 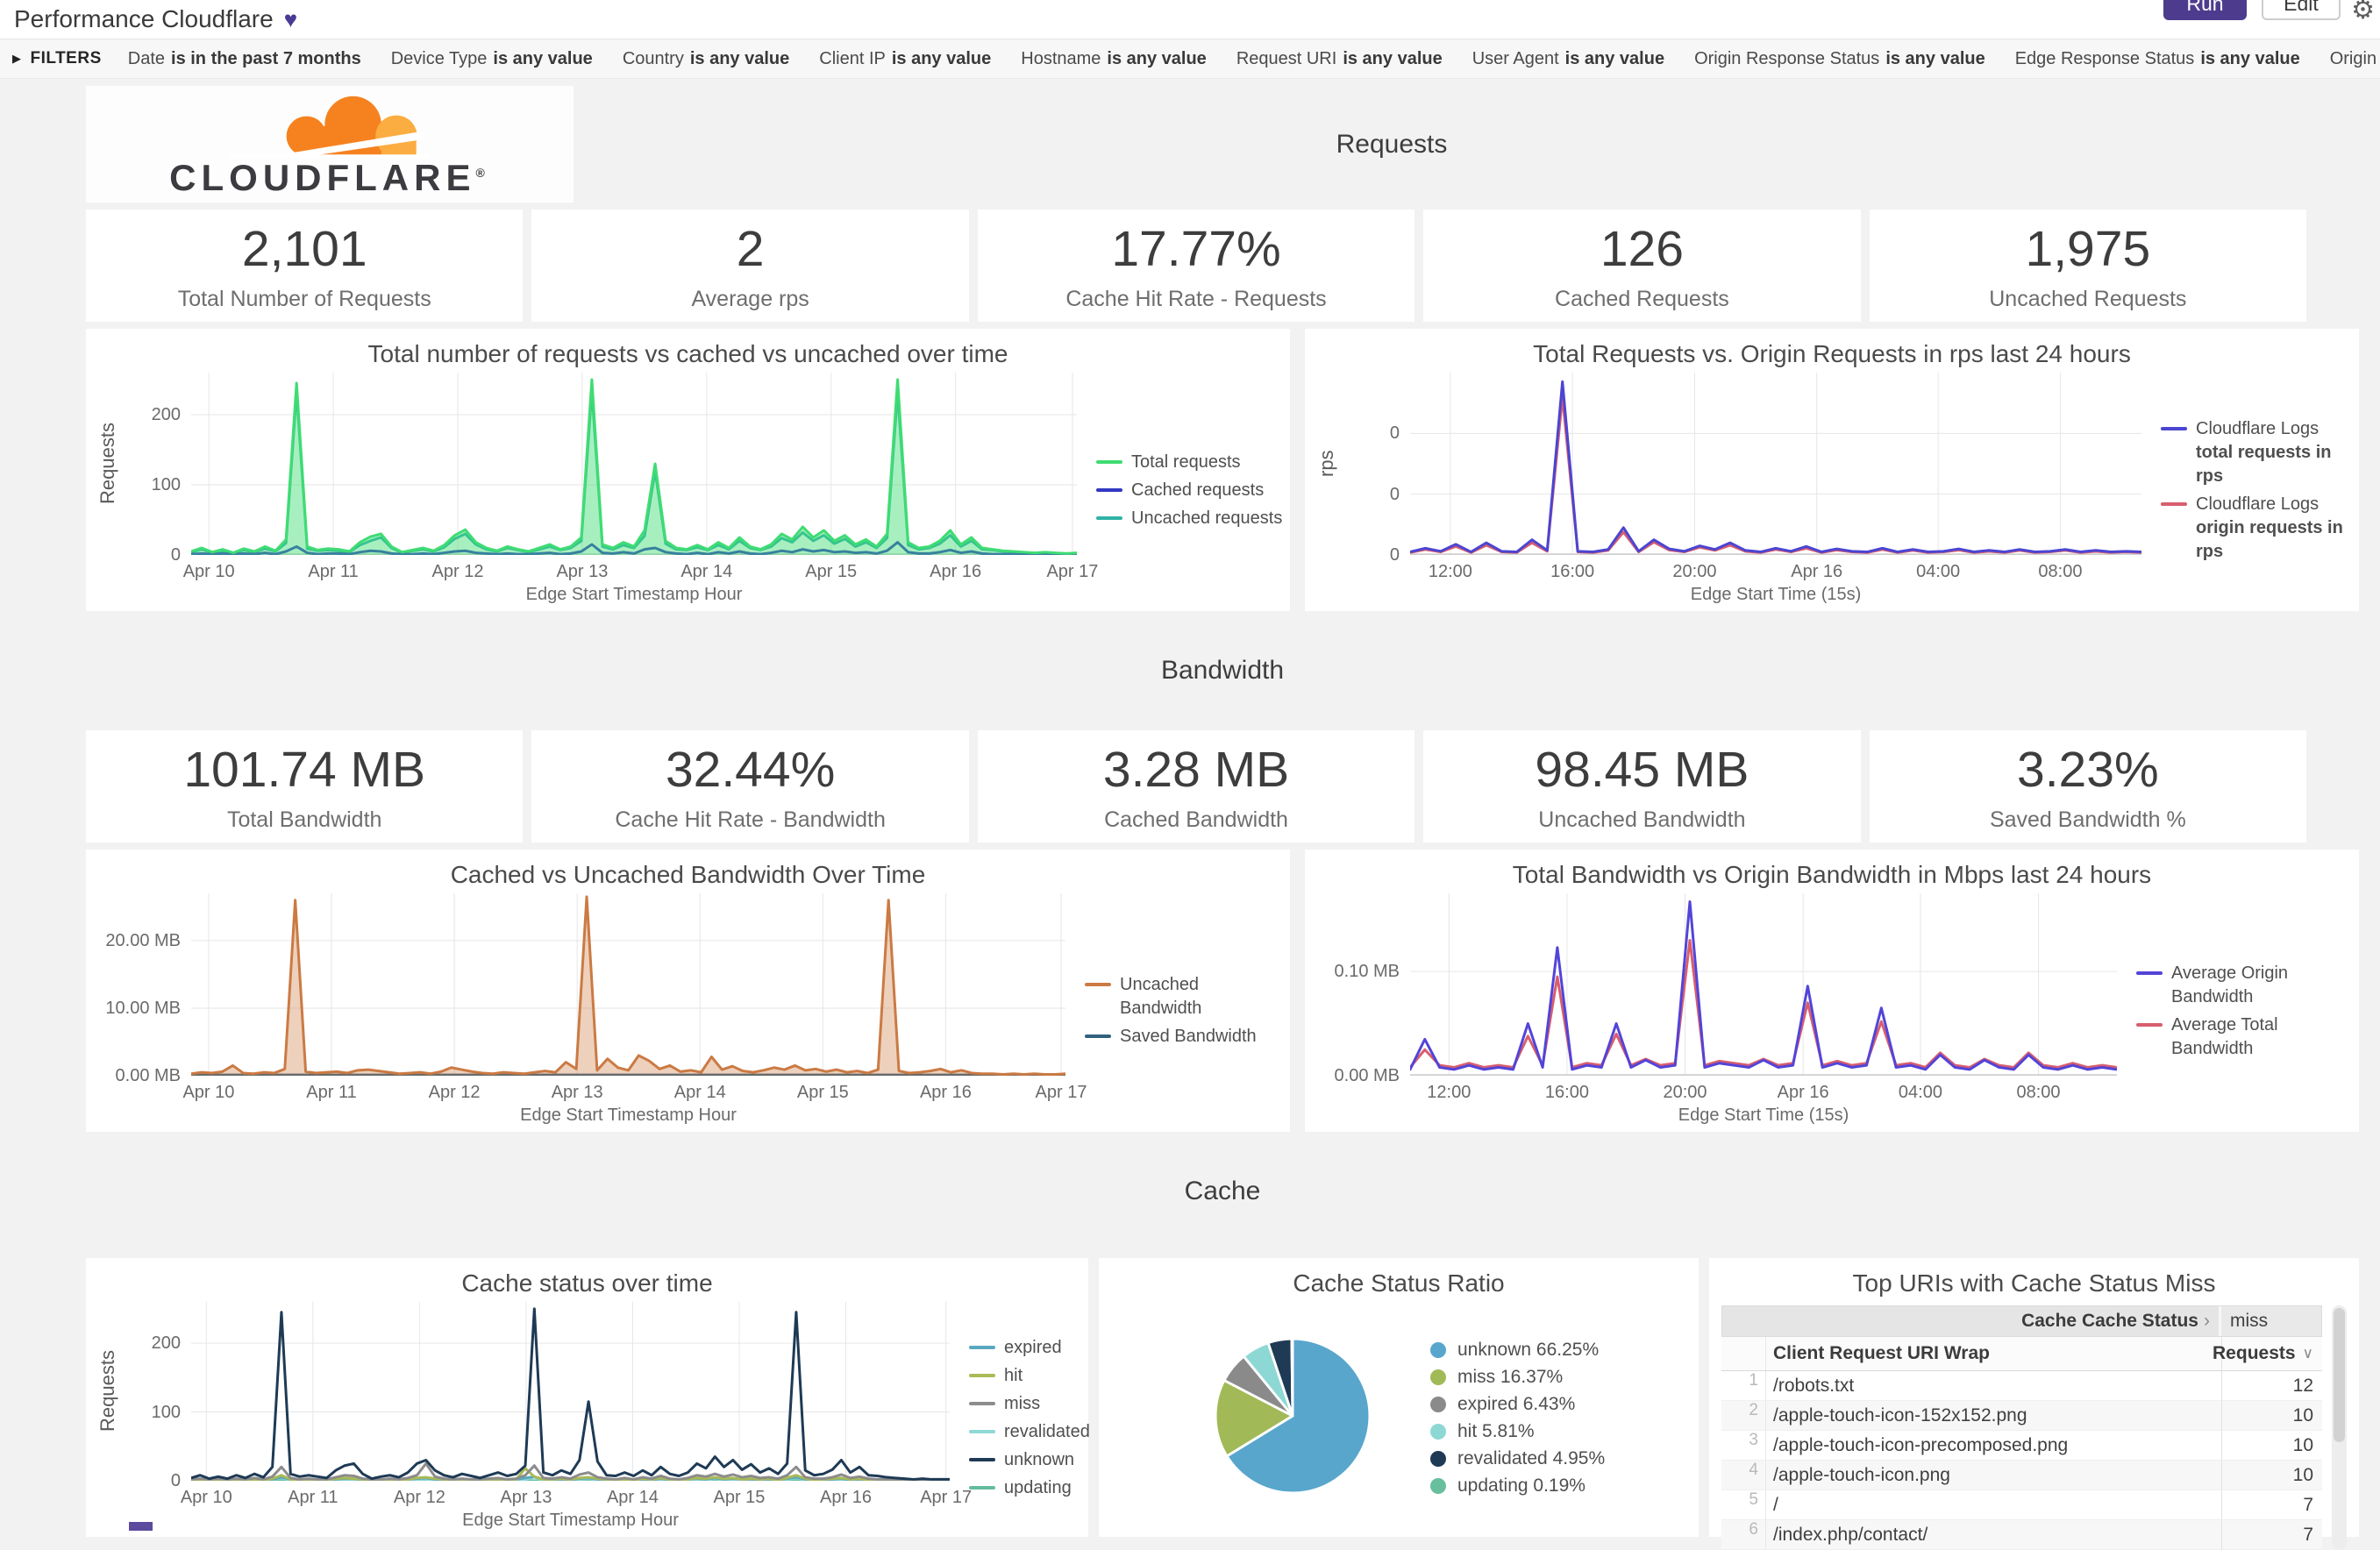 I want to click on y-axis-ticks: 0 100 200, so click(x=157, y=1396).